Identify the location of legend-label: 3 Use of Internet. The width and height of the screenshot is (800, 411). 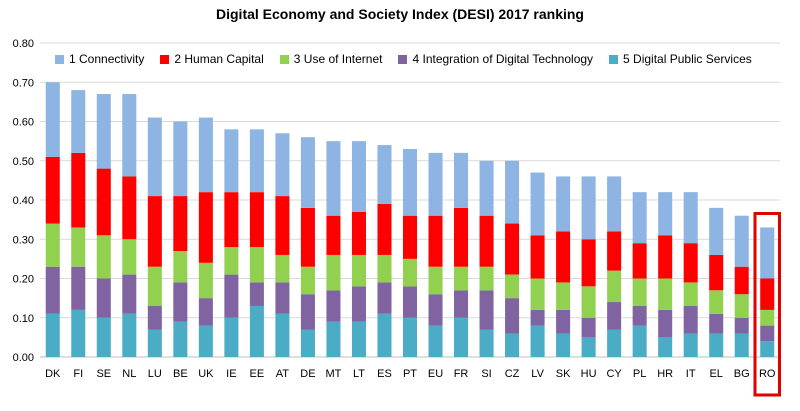
(338, 59).